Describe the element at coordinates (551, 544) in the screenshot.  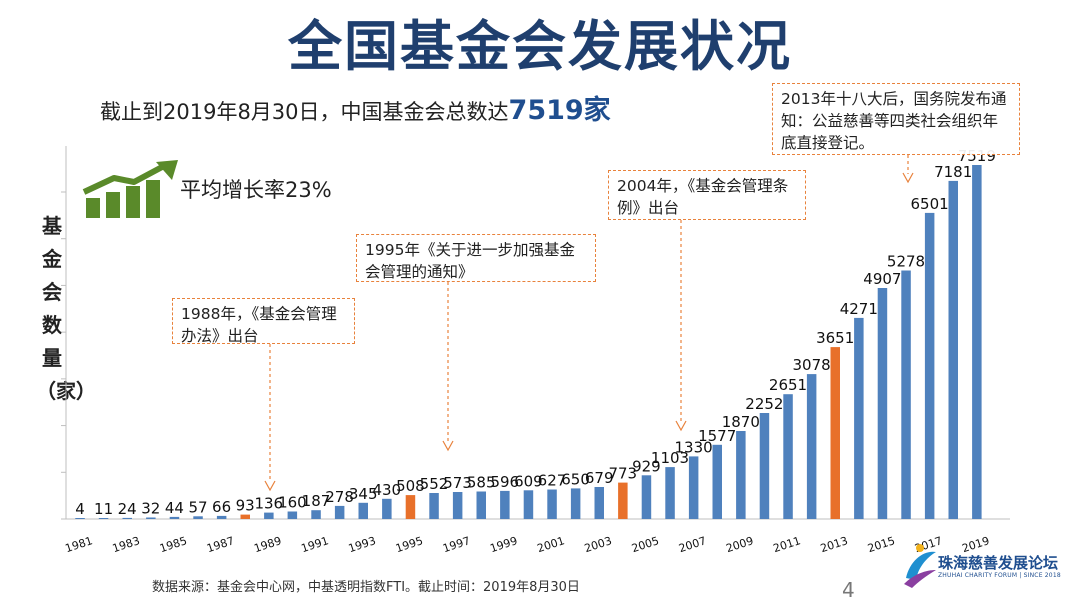
I see `x-tick-label-2001: 2001` at that location.